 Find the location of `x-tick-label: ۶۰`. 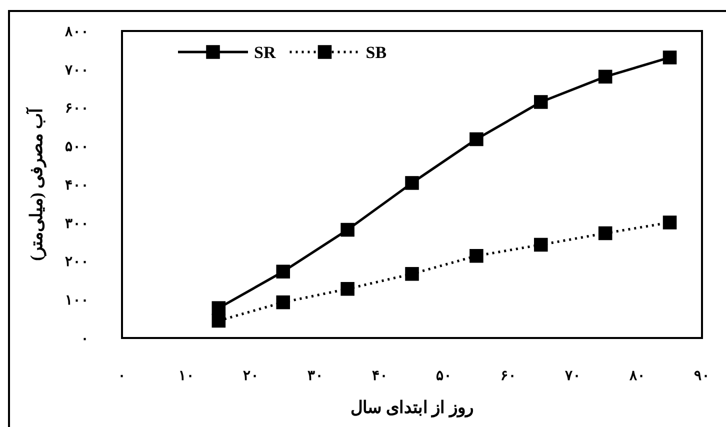

x-tick-label: ۶۰ is located at coordinates (508, 376).